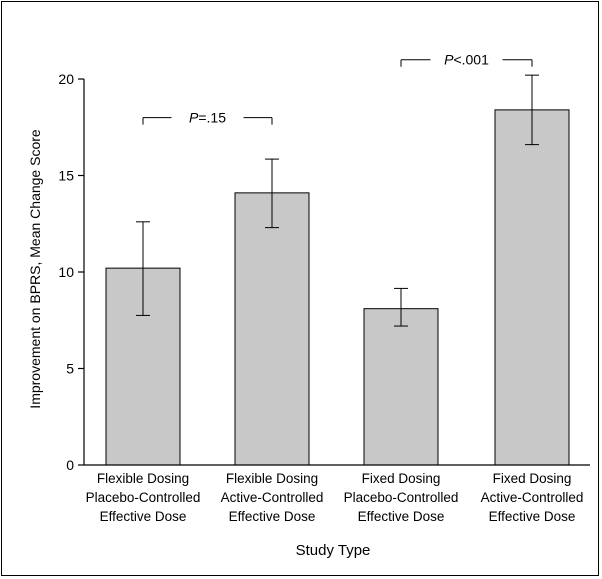 This screenshot has width=602, height=579. What do you see at coordinates (212, 118) in the screenshot?
I see `sig-p-value: =.15` at bounding box center [212, 118].